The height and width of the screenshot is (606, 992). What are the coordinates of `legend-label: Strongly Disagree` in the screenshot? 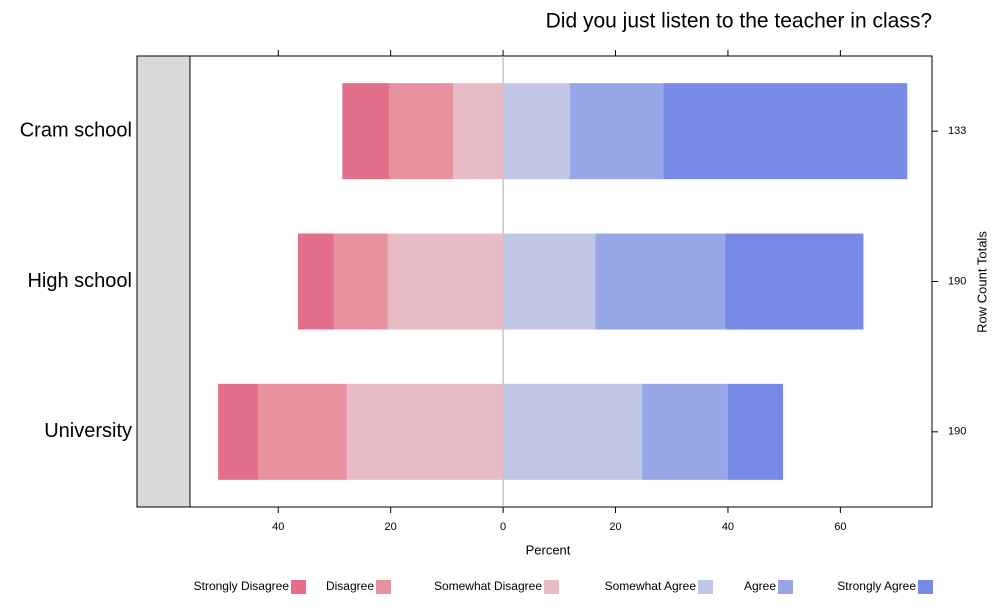 It's located at (242, 586).